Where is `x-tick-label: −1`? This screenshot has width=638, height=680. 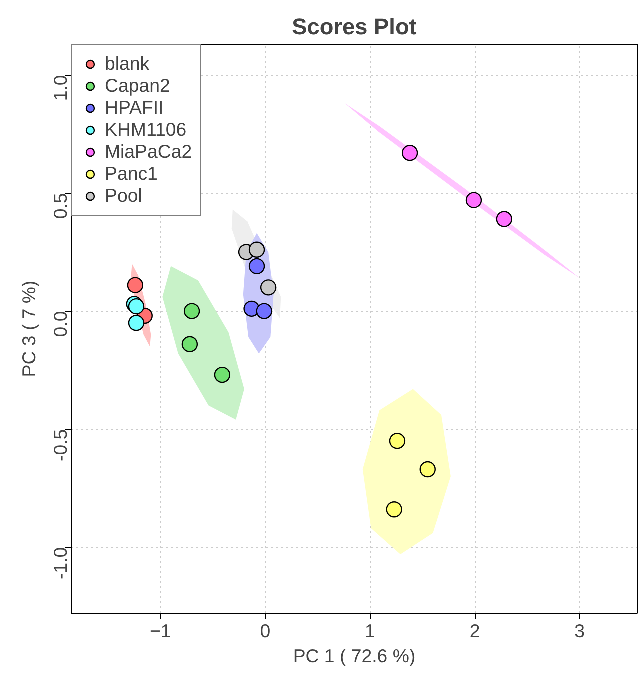
x-tick-label: −1 is located at coordinates (161, 631).